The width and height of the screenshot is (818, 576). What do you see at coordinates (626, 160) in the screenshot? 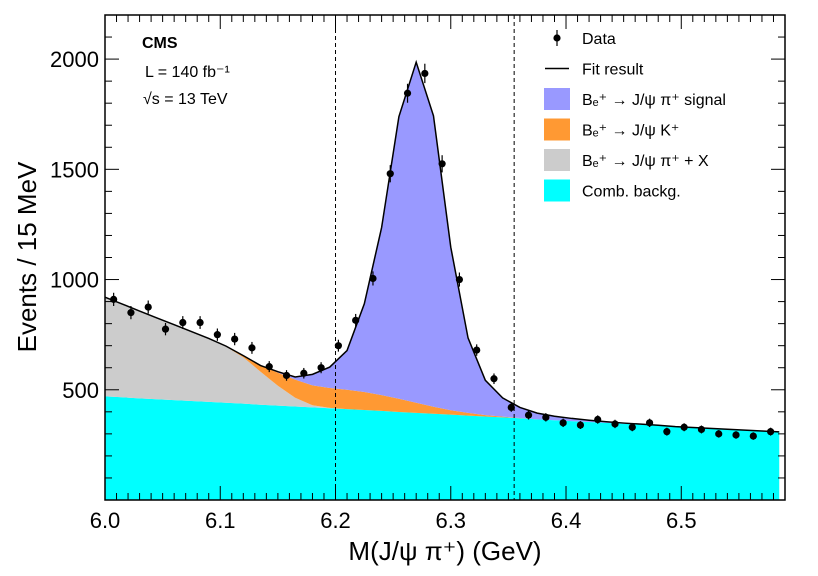
I see `legend-entry: Bₑ⁺ → J/ψ π⁺ + X` at bounding box center [626, 160].